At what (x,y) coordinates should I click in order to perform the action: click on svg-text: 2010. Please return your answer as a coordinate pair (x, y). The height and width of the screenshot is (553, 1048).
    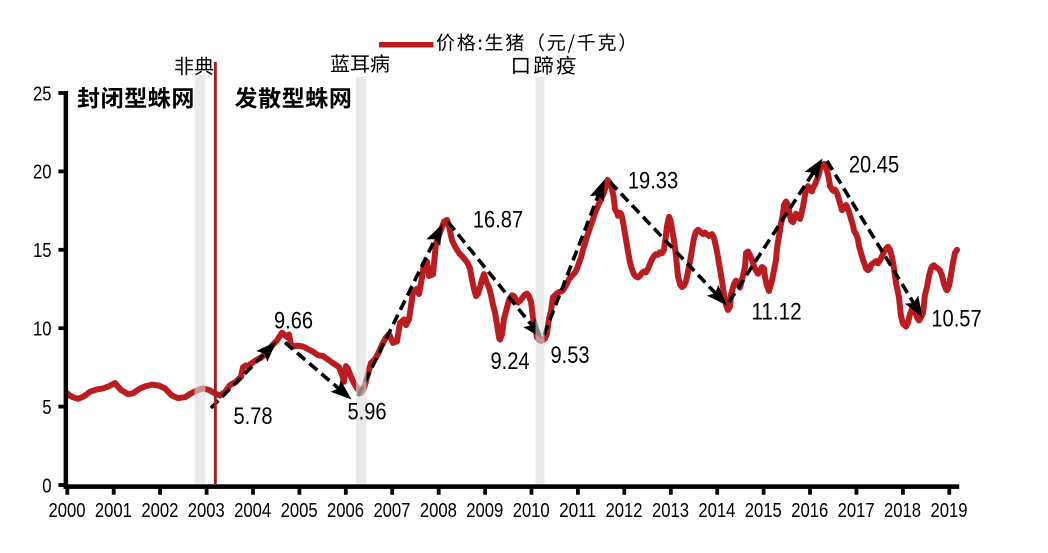
    Looking at the image, I should click on (531, 511).